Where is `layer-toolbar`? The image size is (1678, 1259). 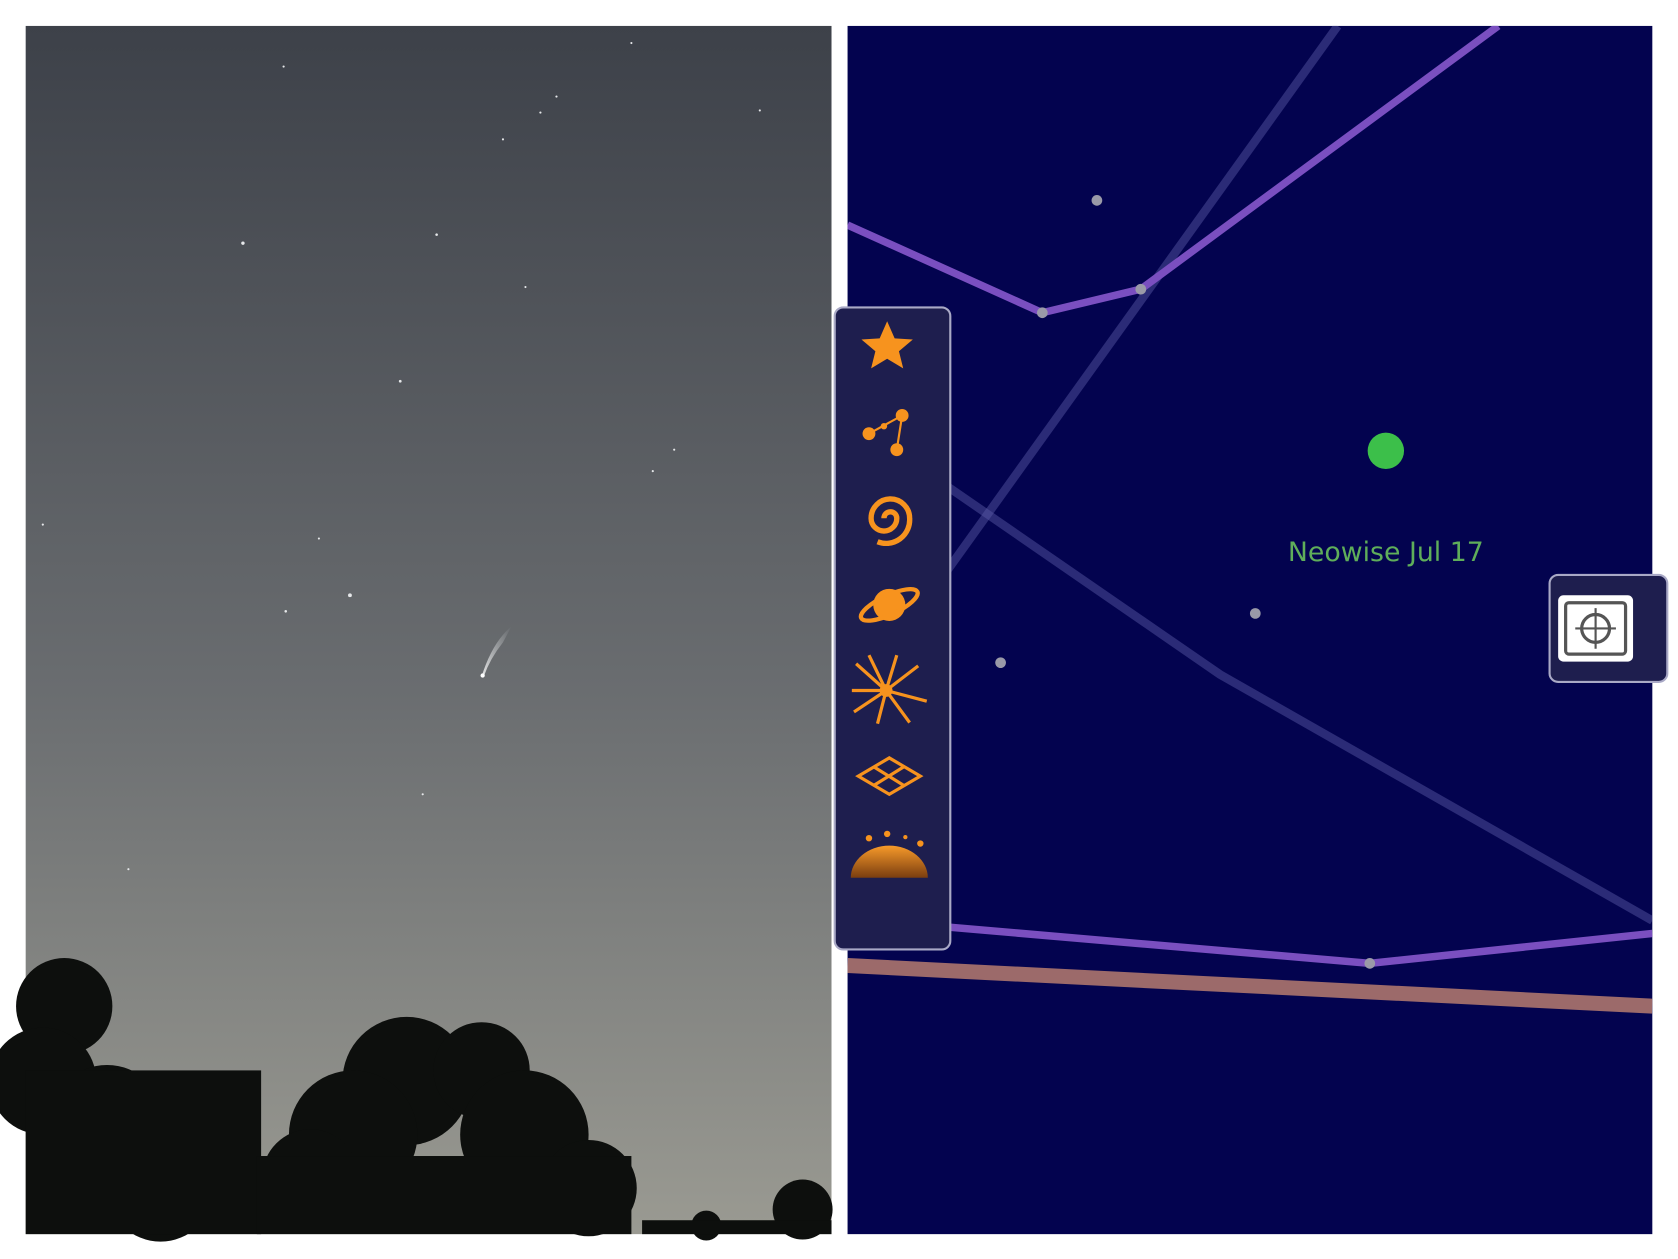 layer-toolbar is located at coordinates (892, 628).